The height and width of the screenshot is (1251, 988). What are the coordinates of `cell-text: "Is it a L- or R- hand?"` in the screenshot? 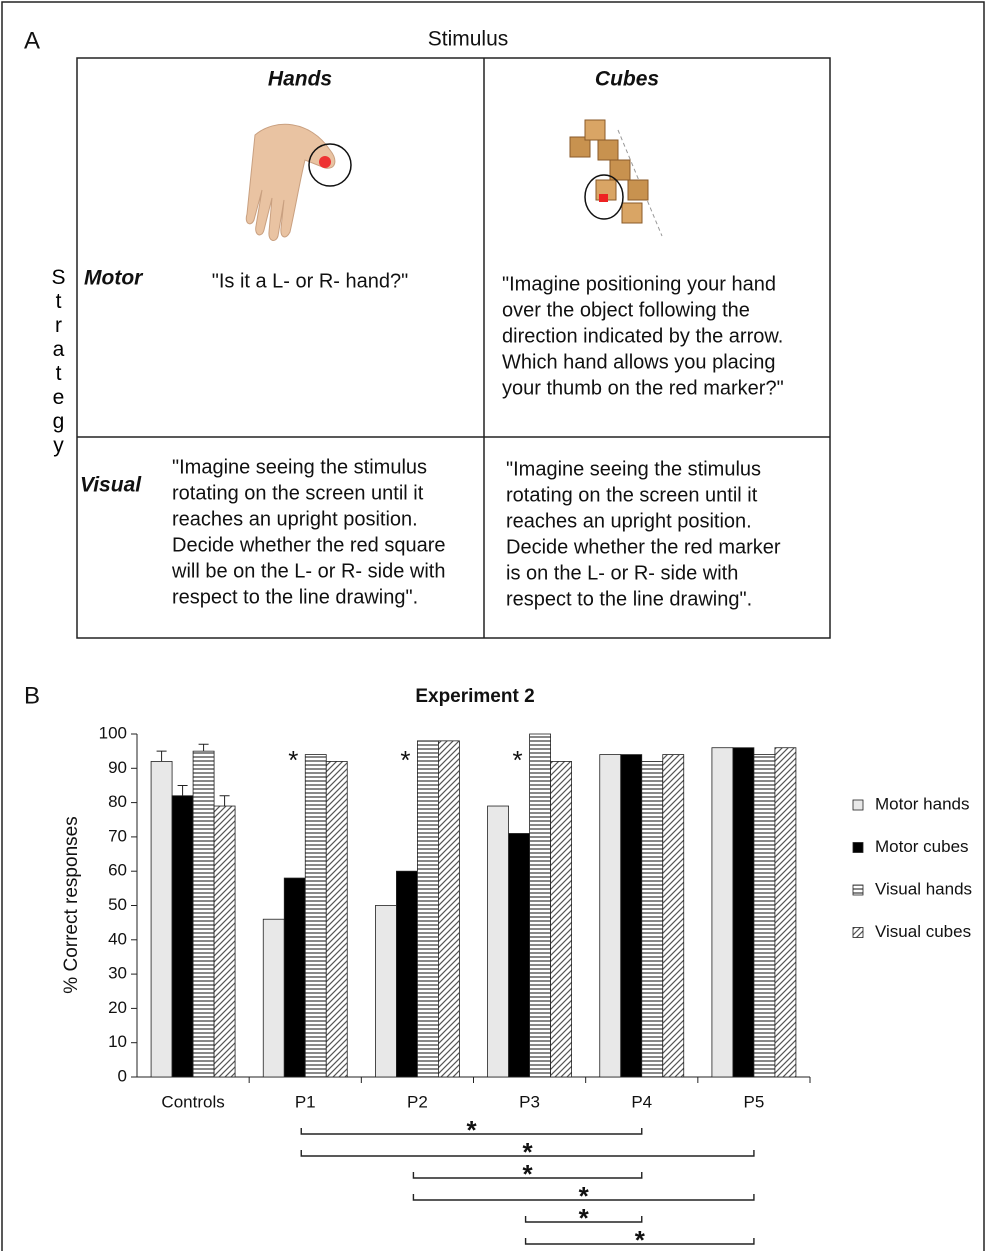 It's located at (310, 281).